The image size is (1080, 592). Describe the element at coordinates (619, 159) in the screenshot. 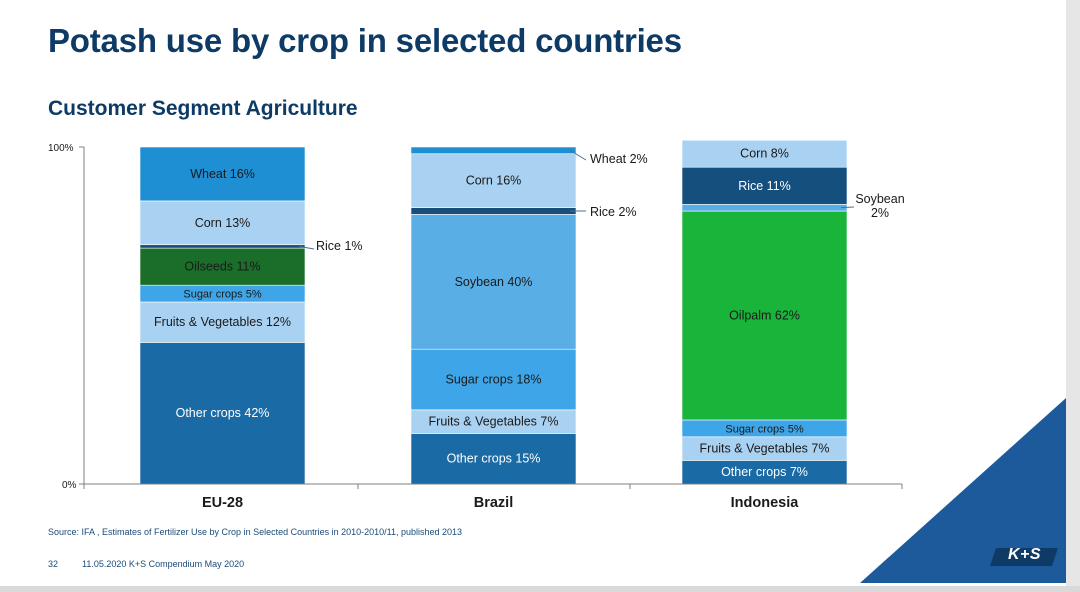

I see `data-label-brazil-wheat: Wheat 2%` at that location.